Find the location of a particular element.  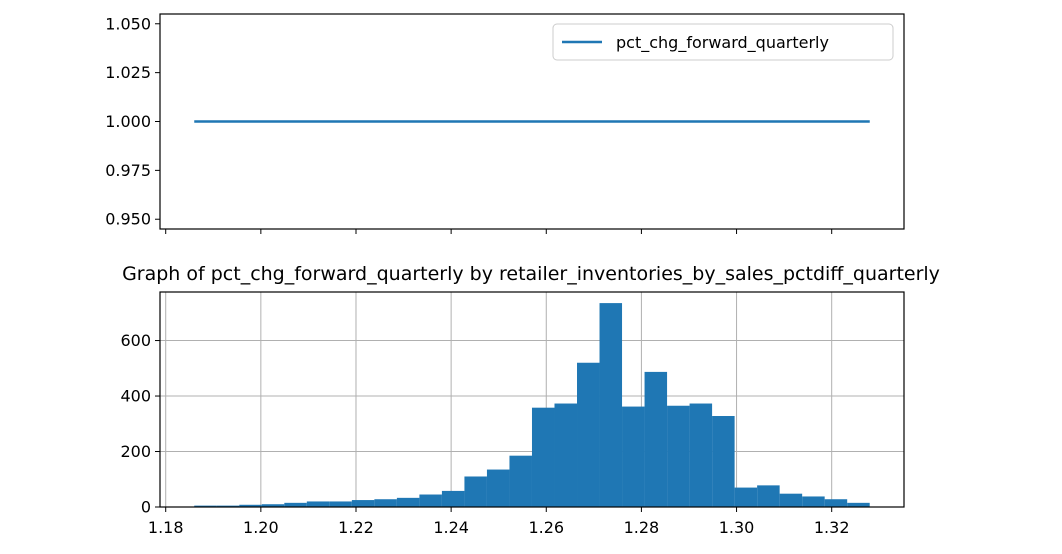

x-tick-label: 1.18 is located at coordinates (166, 527).